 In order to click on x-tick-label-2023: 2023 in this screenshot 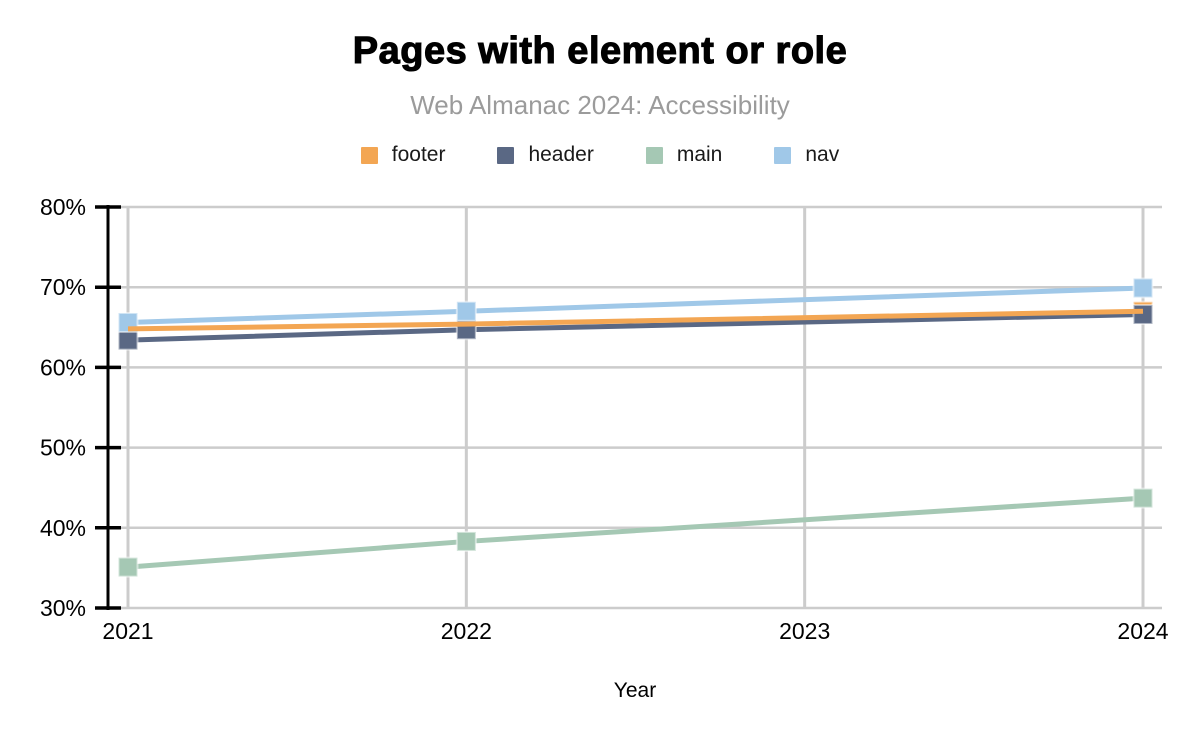, I will do `click(804, 631)`.